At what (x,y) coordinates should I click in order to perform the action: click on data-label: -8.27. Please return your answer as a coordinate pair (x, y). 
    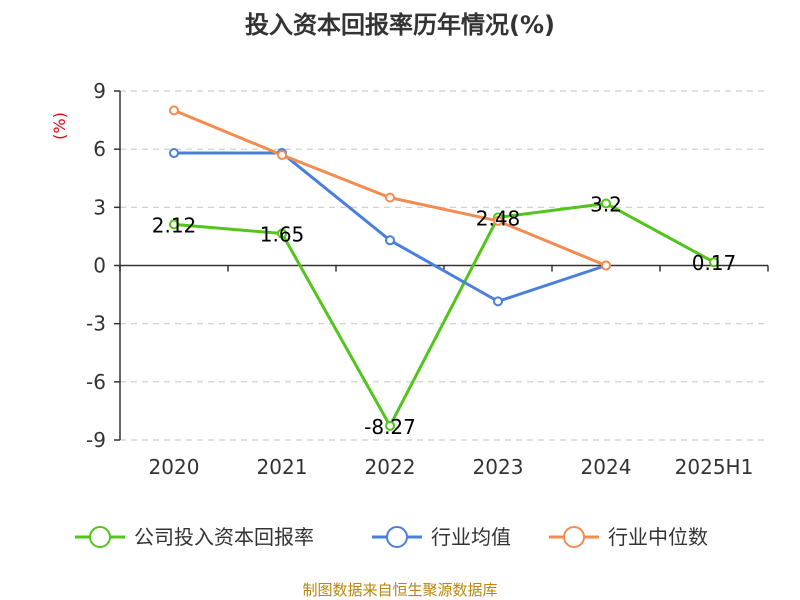
    Looking at the image, I should click on (390, 427).